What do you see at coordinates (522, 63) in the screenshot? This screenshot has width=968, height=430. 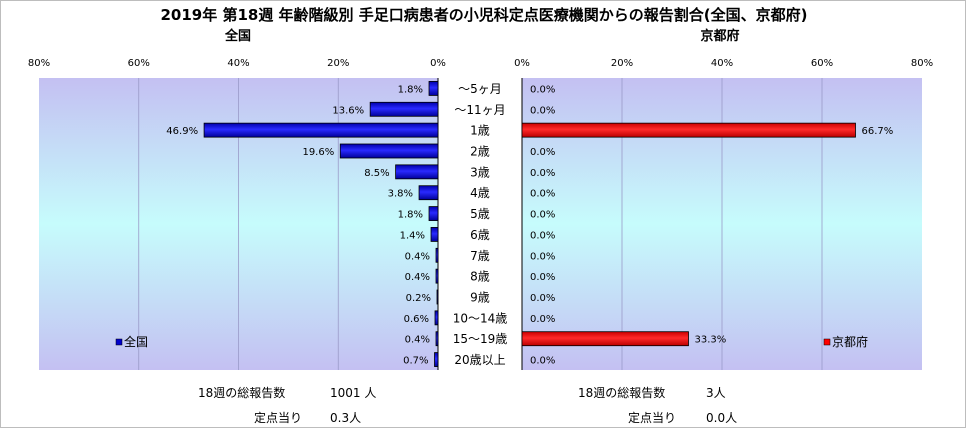 I see `kyoto-tick-label: 0%` at bounding box center [522, 63].